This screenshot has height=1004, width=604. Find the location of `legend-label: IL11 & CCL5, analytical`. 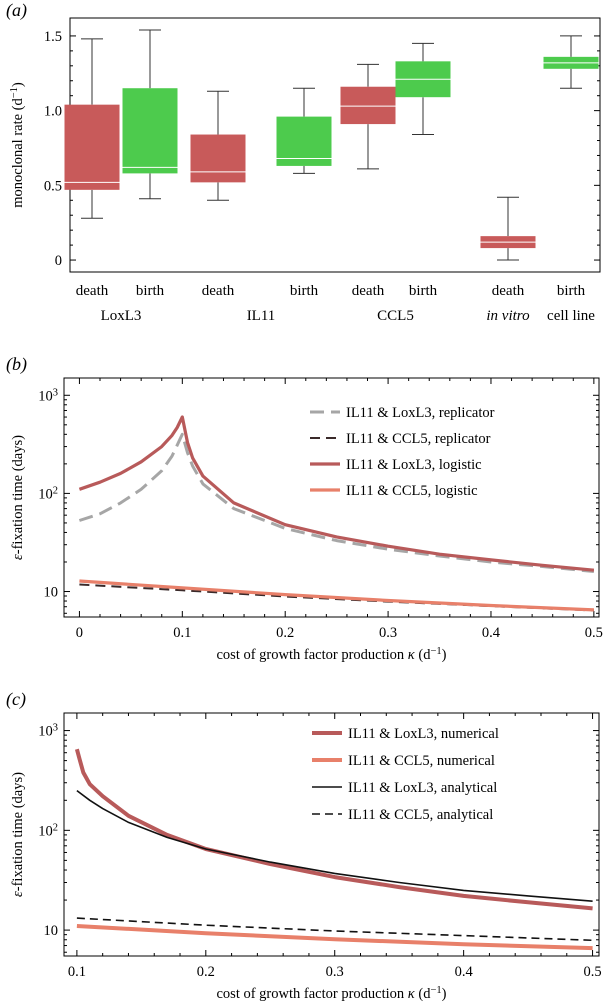

legend-label: IL11 & CCL5, analytical is located at coordinates (420, 815).